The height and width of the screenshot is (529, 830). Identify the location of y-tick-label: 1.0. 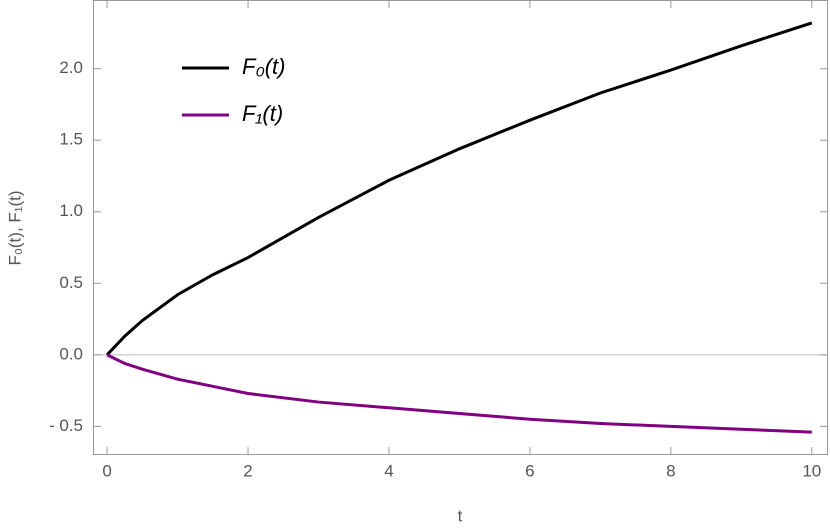
(71, 210).